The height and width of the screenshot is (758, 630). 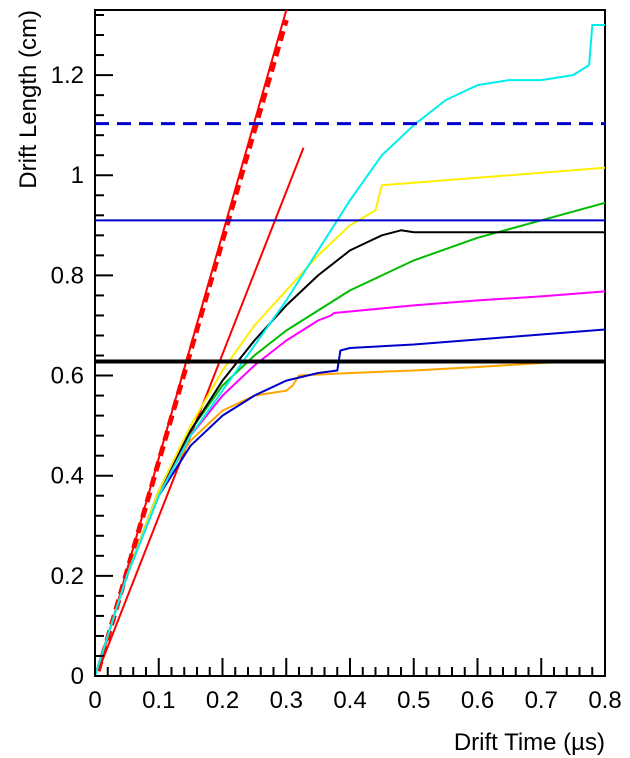 I want to click on y-tick-label: 0.8, so click(x=67, y=275).